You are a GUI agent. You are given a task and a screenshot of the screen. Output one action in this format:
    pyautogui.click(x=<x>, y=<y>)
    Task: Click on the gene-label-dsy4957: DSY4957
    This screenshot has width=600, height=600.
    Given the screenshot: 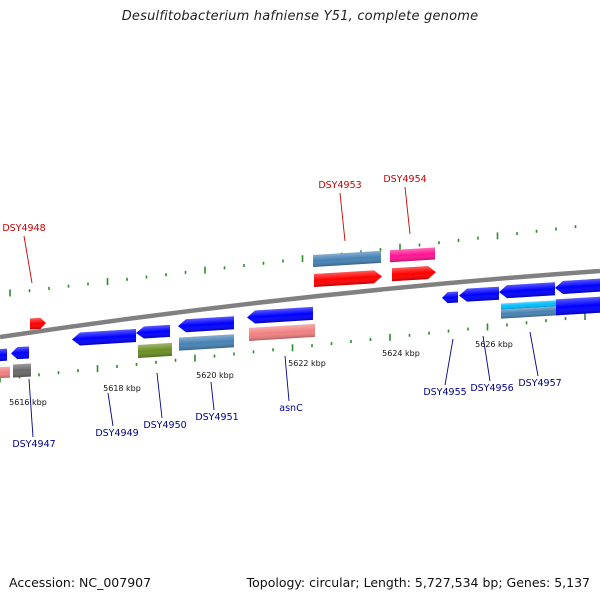 What is the action you would take?
    pyautogui.click(x=539, y=383)
    